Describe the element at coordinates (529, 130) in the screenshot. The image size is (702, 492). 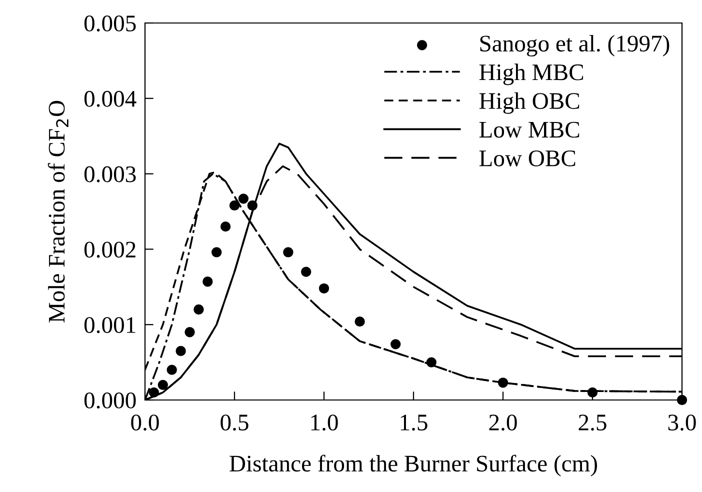
I see `legend-label: Low MBC` at that location.